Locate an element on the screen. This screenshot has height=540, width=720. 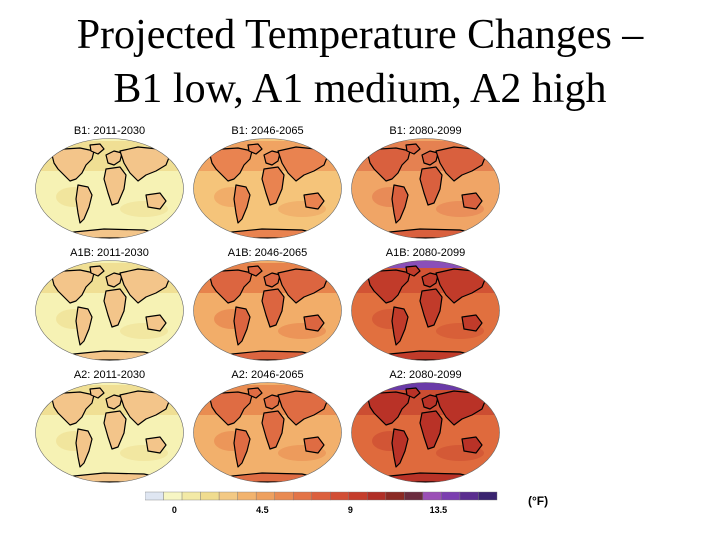
map-panel-a1b-2080: A1B: 2080-2099 is located at coordinates (425, 305).